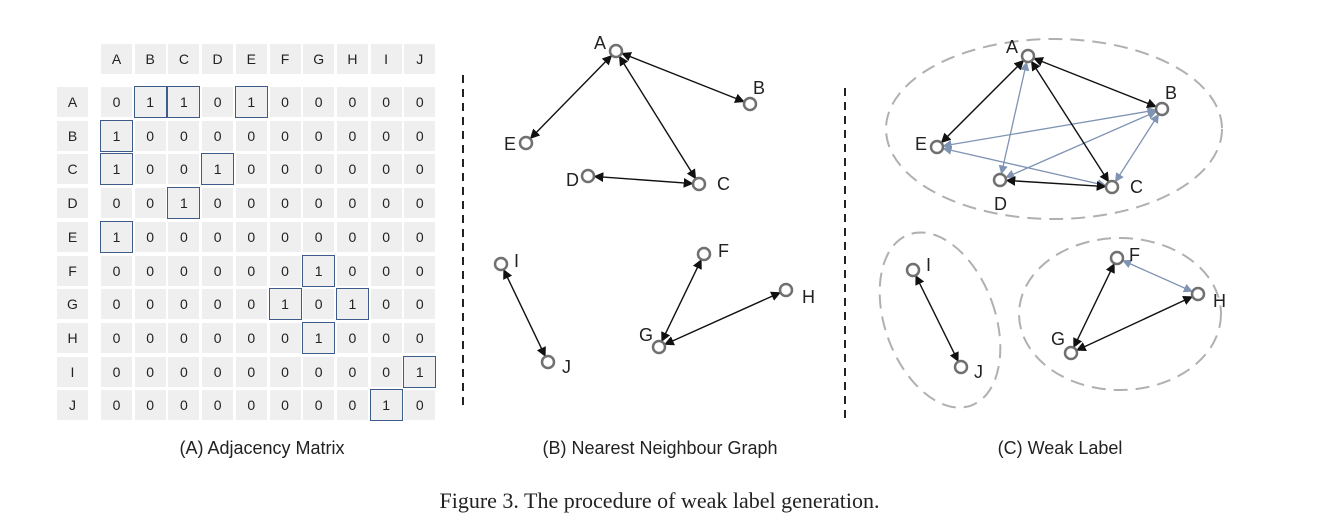 The height and width of the screenshot is (526, 1319). Describe the element at coordinates (1117, 258) in the screenshot. I see `graph-c-node-f` at that location.